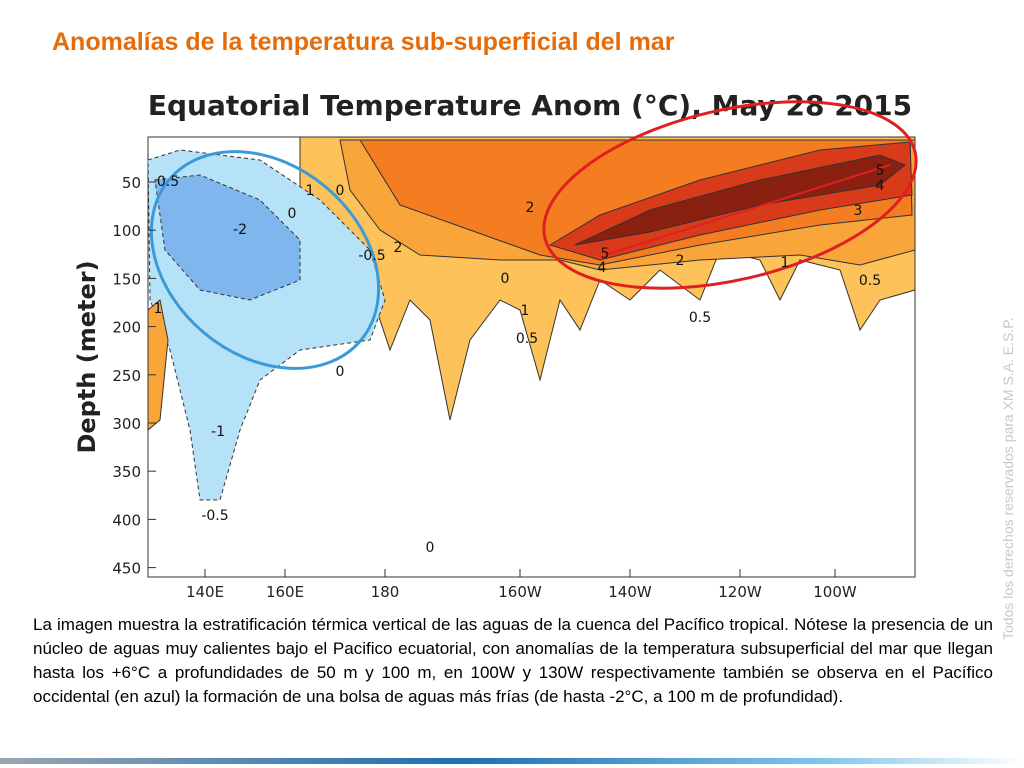  What do you see at coordinates (87, 356) in the screenshot?
I see `y-axis-label: Depth (meter)` at bounding box center [87, 356].